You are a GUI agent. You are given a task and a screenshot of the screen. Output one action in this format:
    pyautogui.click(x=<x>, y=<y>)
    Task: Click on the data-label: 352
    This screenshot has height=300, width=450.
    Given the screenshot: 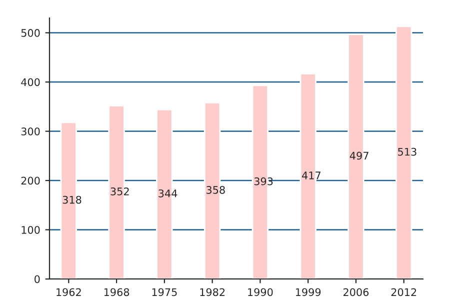 What is the action you would take?
    pyautogui.click(x=119, y=191)
    